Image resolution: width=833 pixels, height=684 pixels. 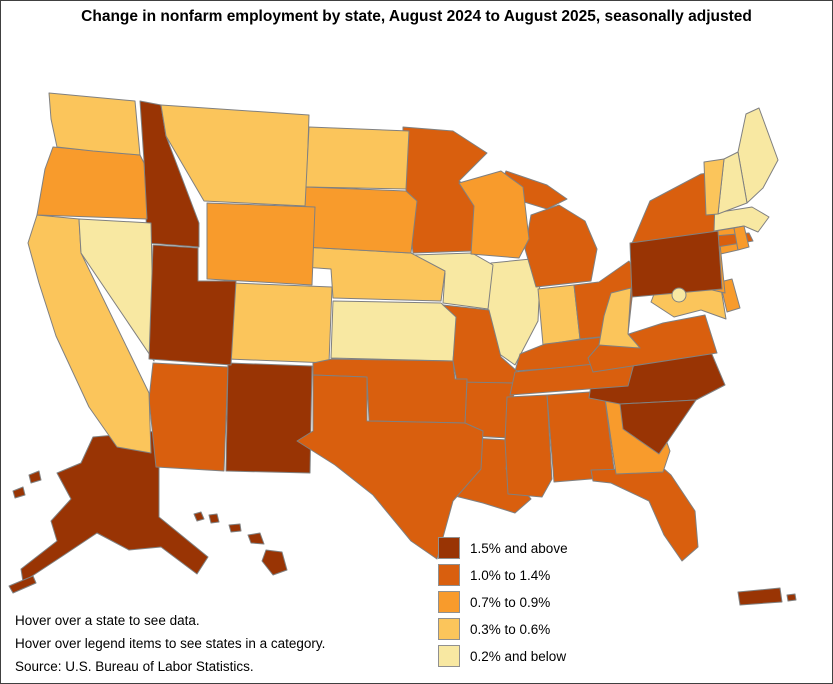 What do you see at coordinates (679, 295) in the screenshot?
I see `state-dc: District of Columbia — 0.2% and below` at bounding box center [679, 295].